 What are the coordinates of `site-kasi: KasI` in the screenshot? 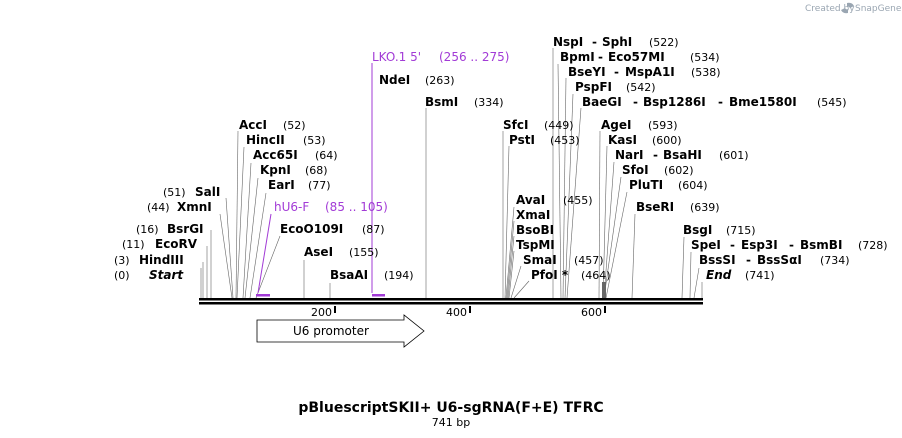 It's located at (622, 140).